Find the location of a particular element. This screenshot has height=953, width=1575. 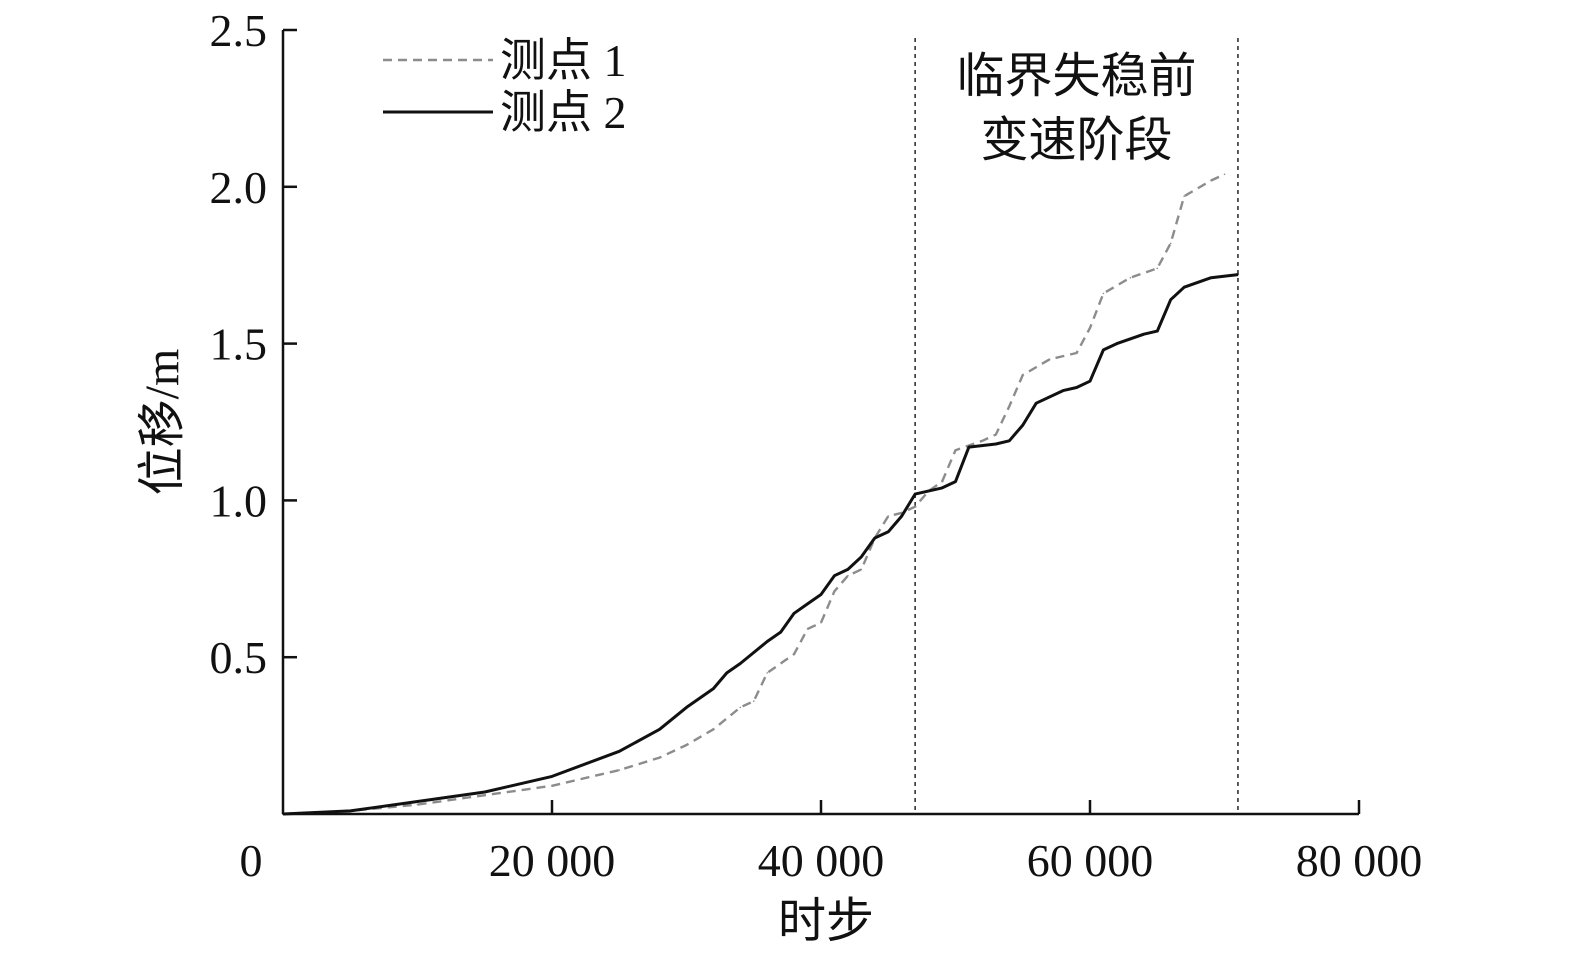

x-tick-label: 0 is located at coordinates (251, 860).